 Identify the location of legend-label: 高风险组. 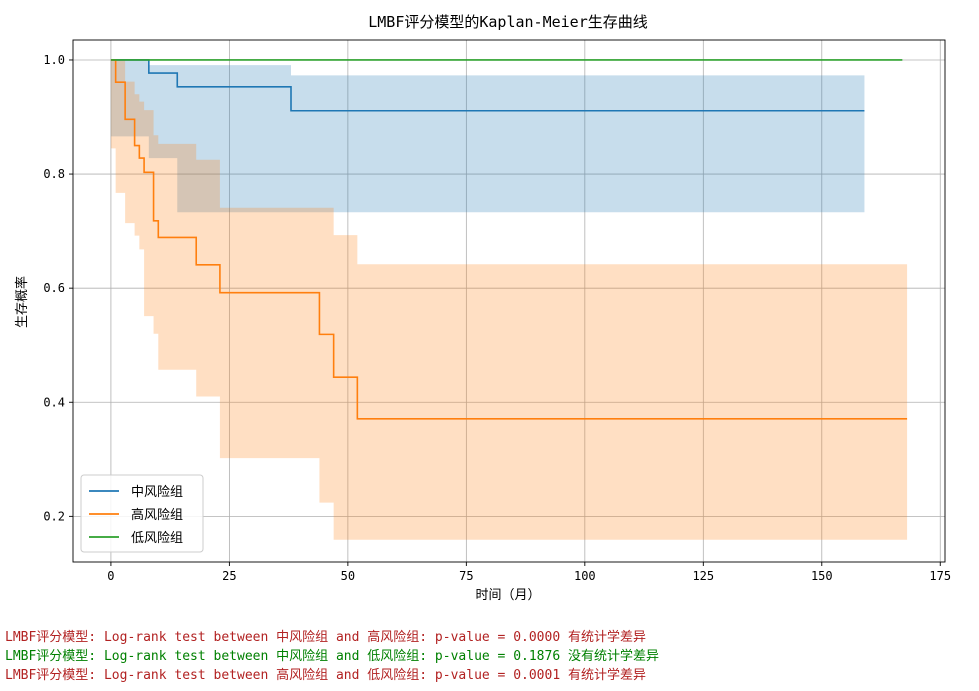
(157, 515).